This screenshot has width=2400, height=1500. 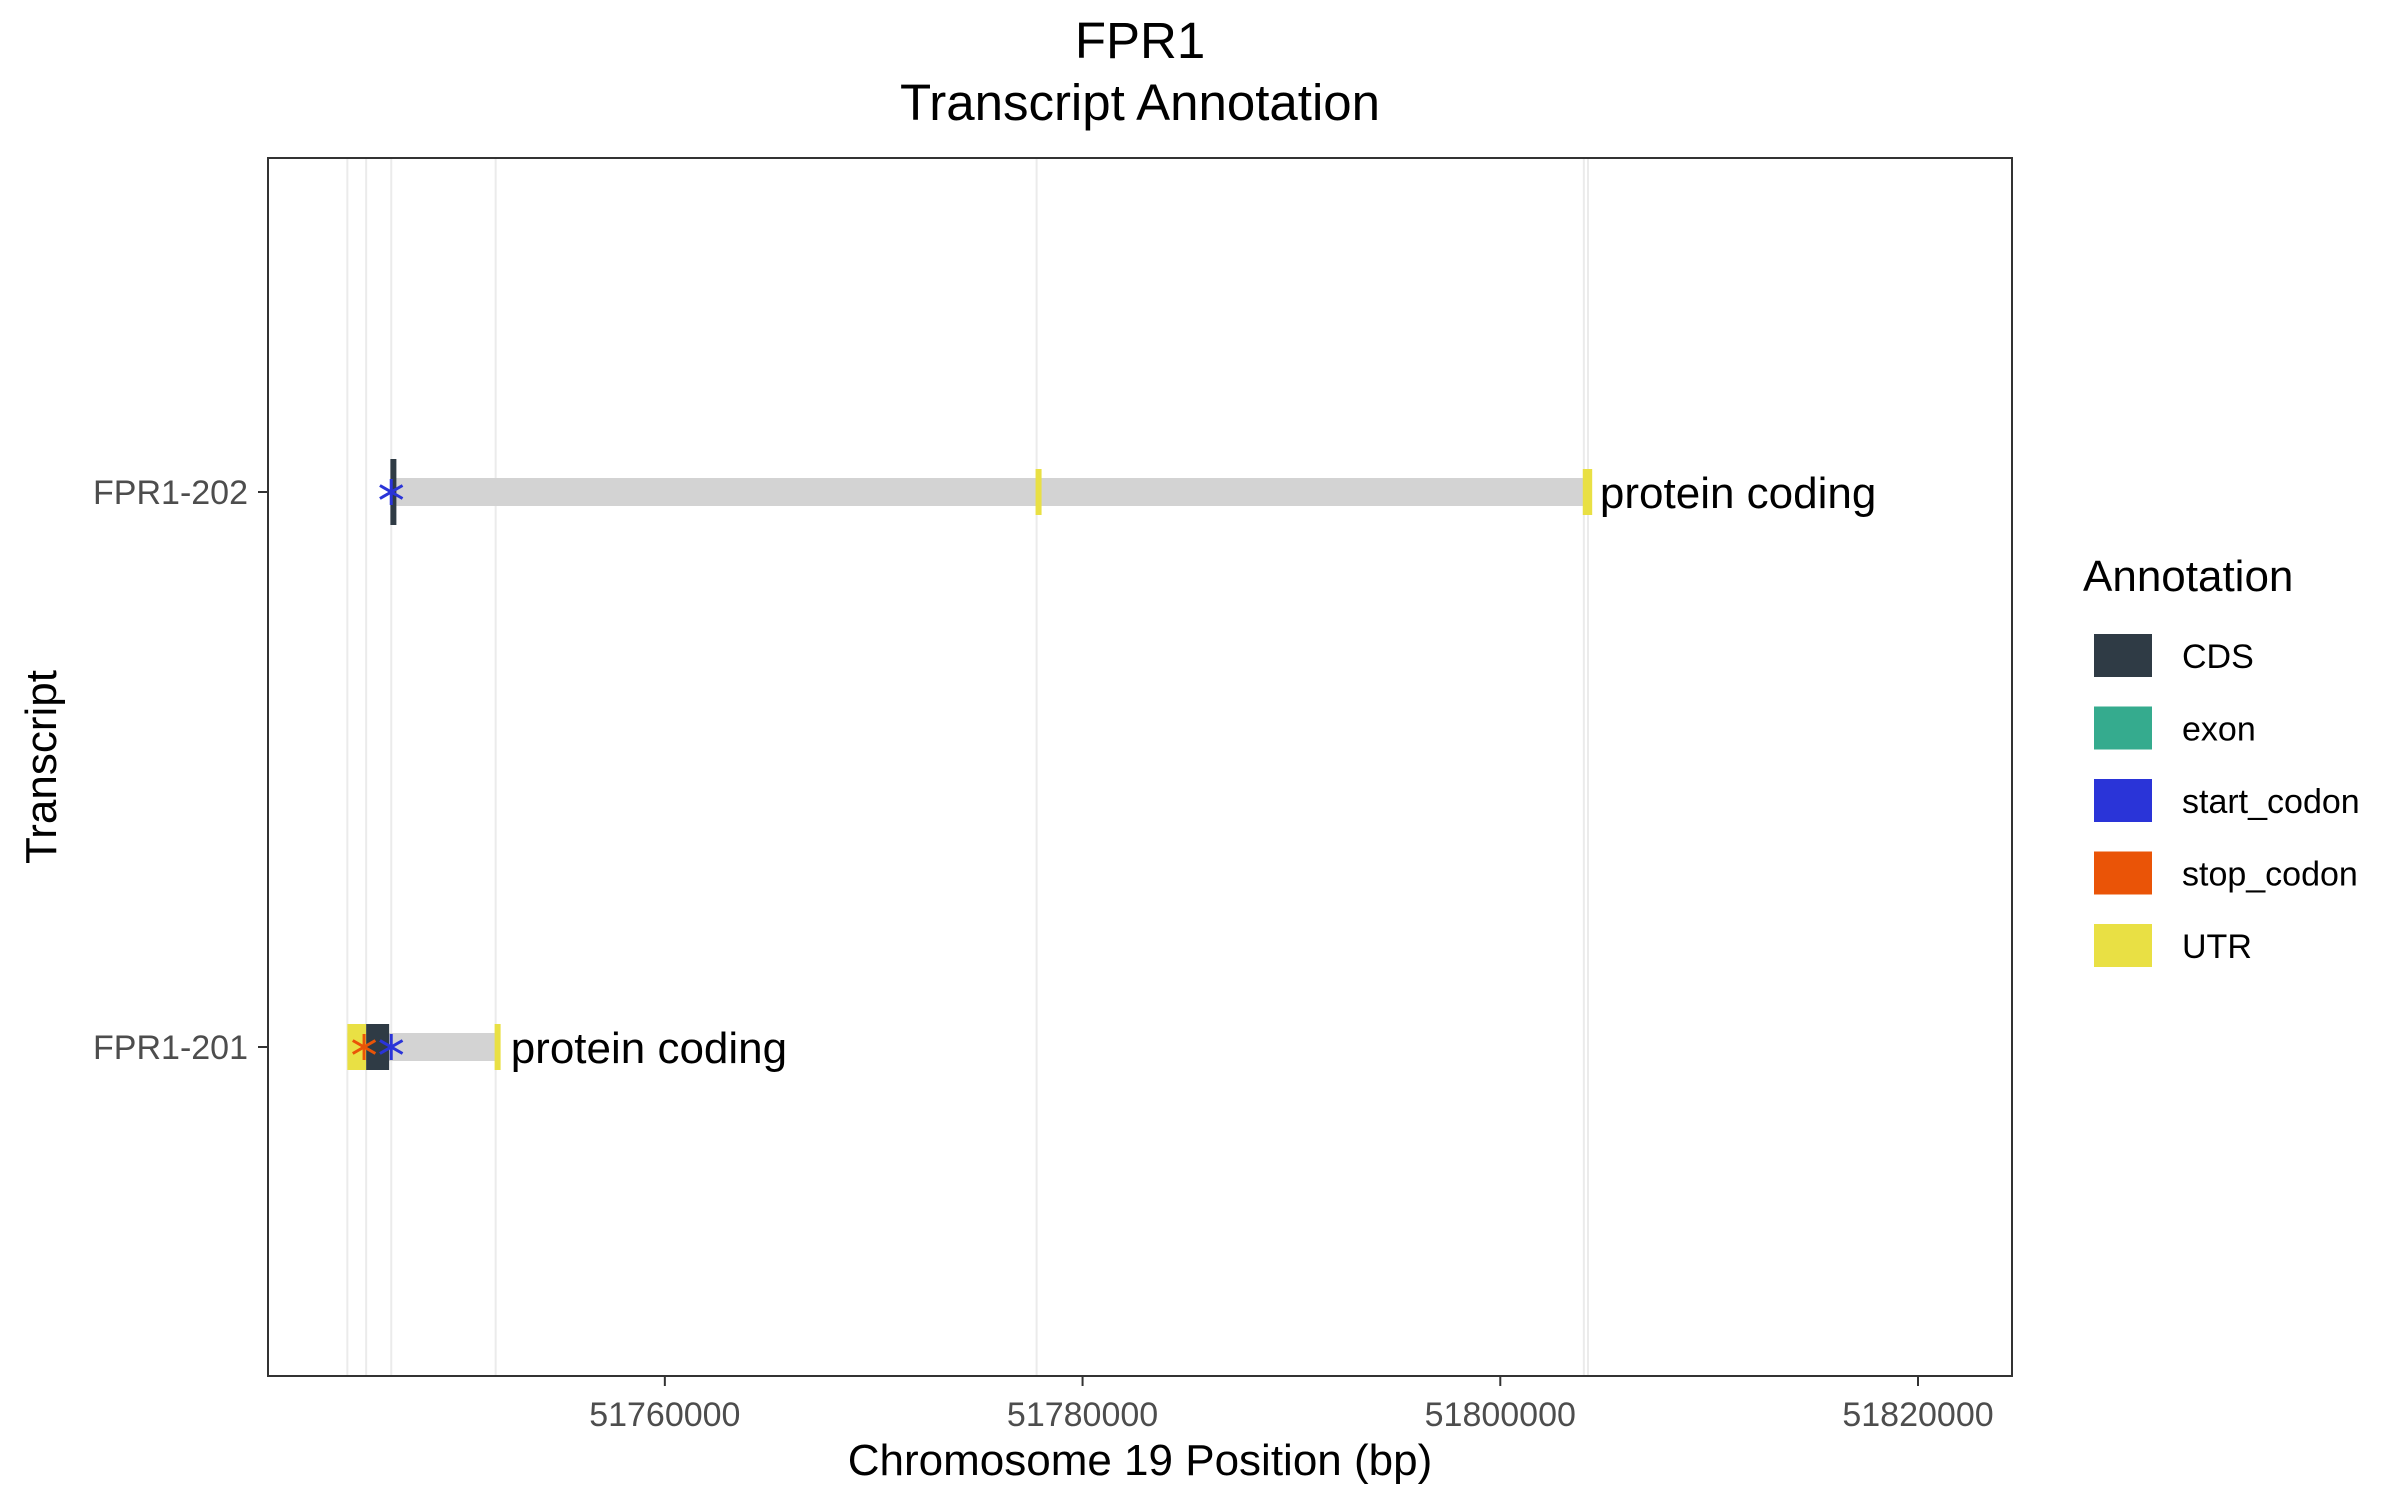 What do you see at coordinates (170, 1048) in the screenshot?
I see `y-tick-label-FPR1-201: FPR1-201` at bounding box center [170, 1048].